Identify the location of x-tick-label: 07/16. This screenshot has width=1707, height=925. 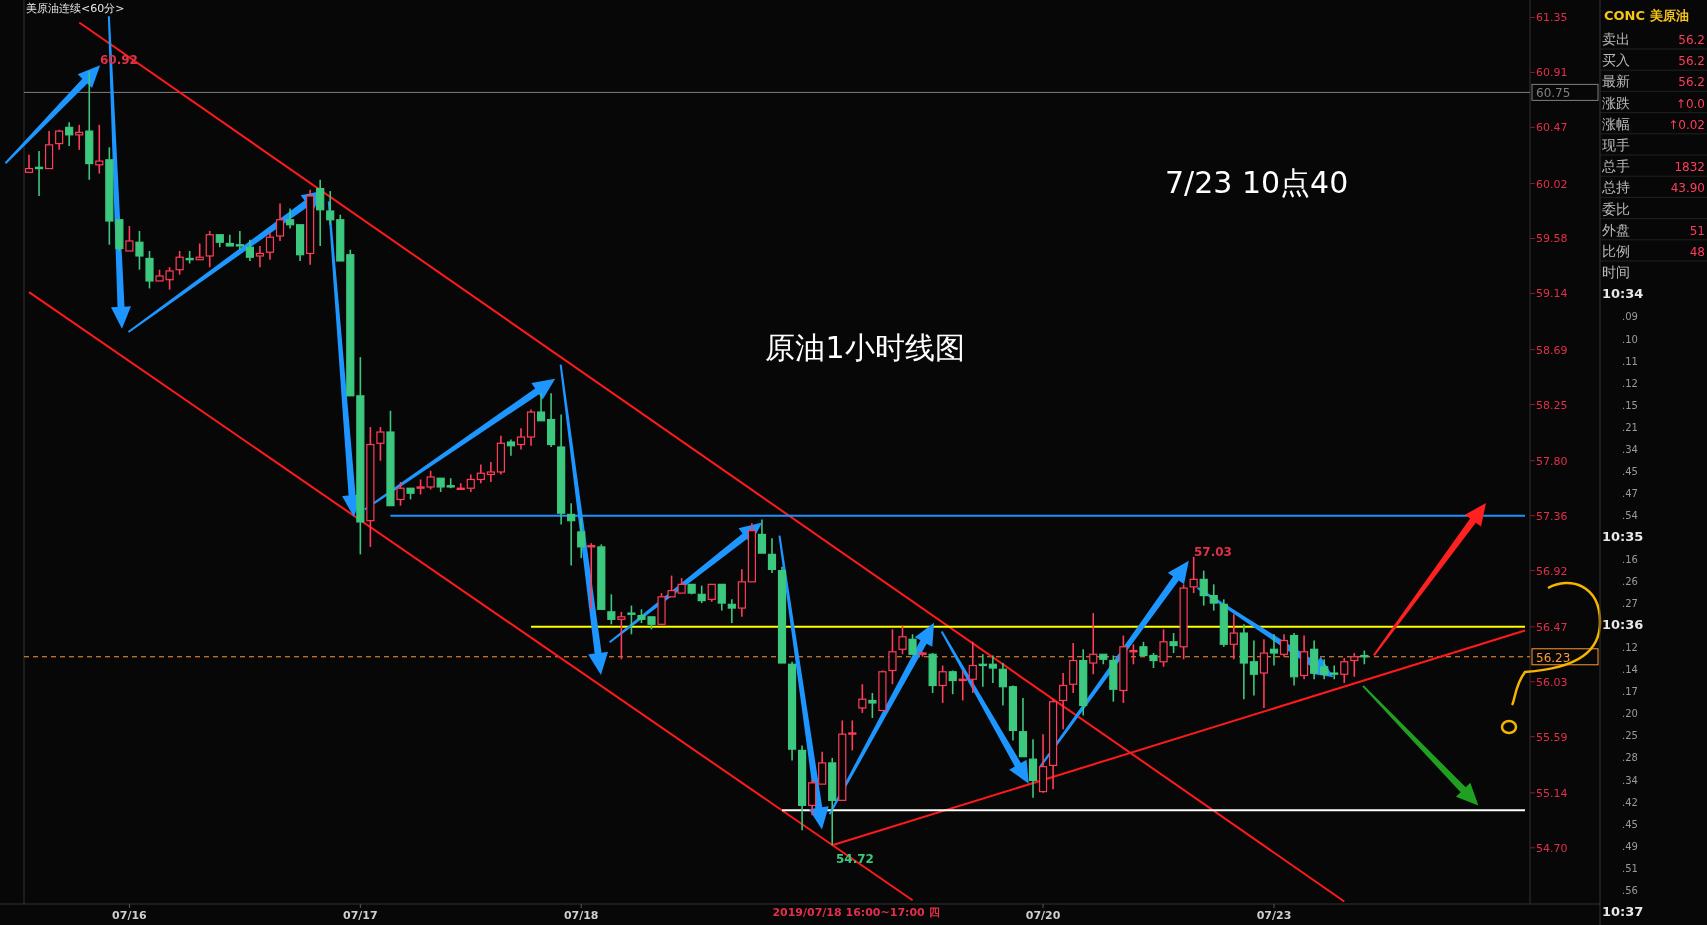
(130, 915).